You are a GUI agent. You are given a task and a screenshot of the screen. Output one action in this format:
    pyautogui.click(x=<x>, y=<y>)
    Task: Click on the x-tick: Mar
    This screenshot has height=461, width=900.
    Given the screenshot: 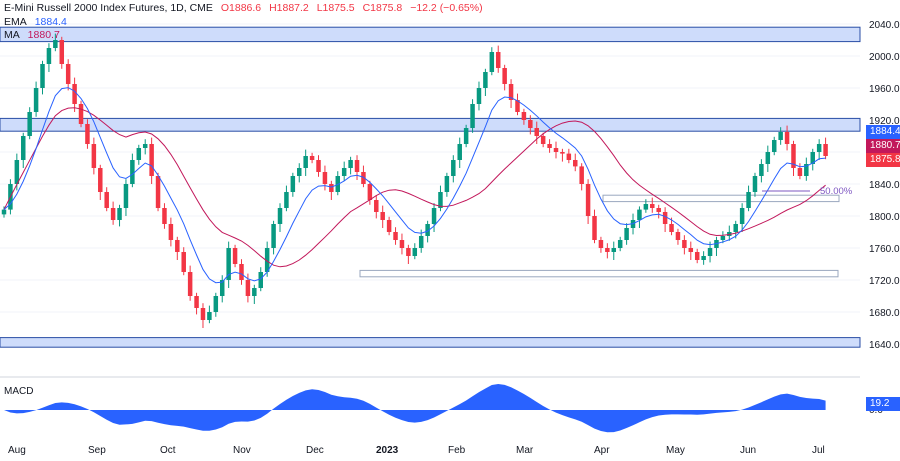 What is the action you would take?
    pyautogui.click(x=525, y=450)
    